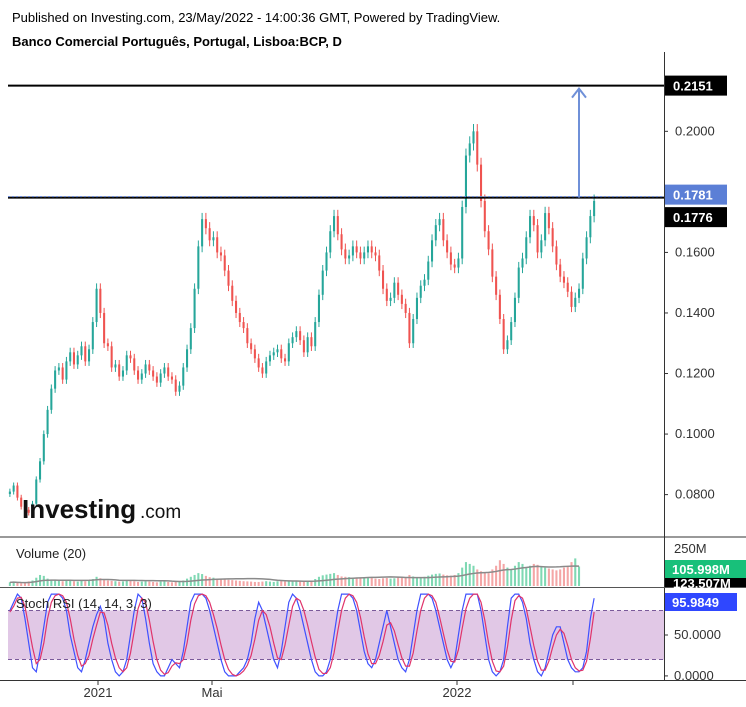 This screenshot has height=707, width=746. I want to click on support-tag-bg, so click(696, 194).